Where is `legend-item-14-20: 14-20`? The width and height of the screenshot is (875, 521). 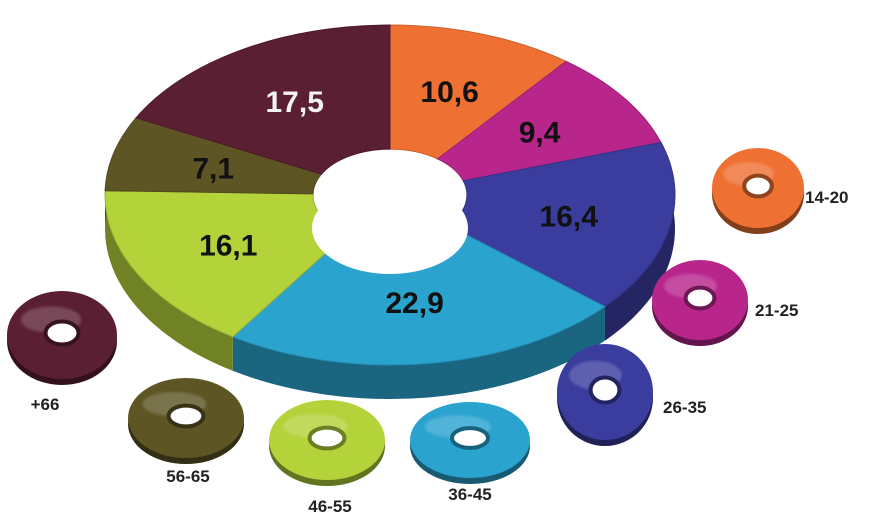 legend-item-14-20: 14-20 is located at coordinates (780, 191).